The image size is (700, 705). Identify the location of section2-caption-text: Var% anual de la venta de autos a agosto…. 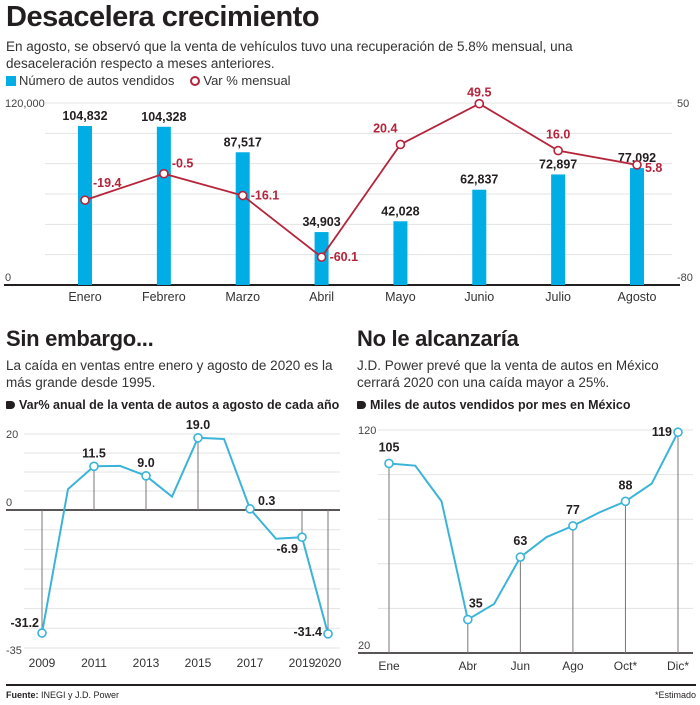
(179, 405).